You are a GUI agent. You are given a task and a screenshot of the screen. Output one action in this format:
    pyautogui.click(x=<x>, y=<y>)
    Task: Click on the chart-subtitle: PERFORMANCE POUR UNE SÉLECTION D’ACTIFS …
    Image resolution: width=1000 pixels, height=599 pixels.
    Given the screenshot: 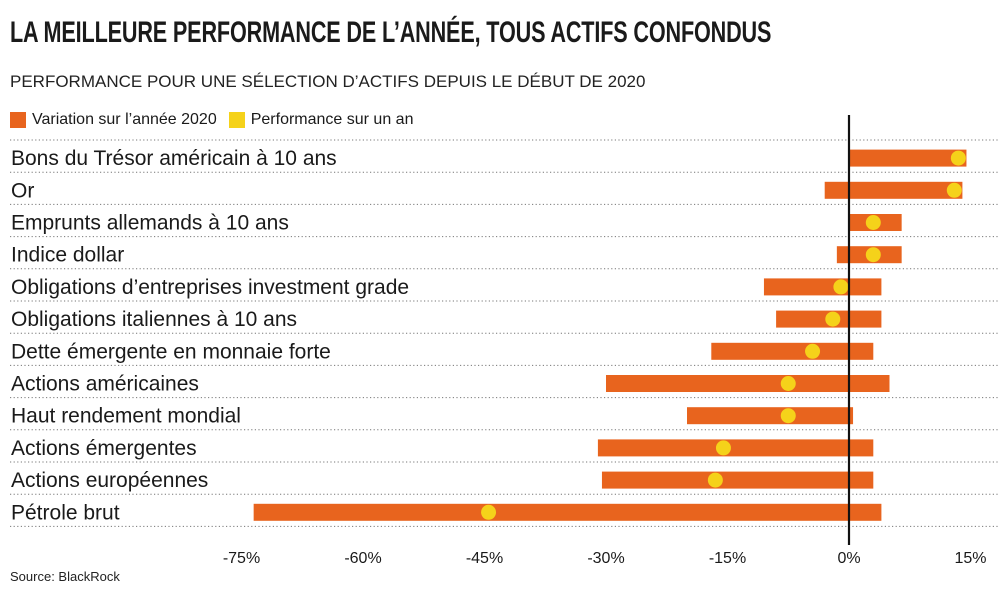 What is the action you would take?
    pyautogui.click(x=328, y=81)
    